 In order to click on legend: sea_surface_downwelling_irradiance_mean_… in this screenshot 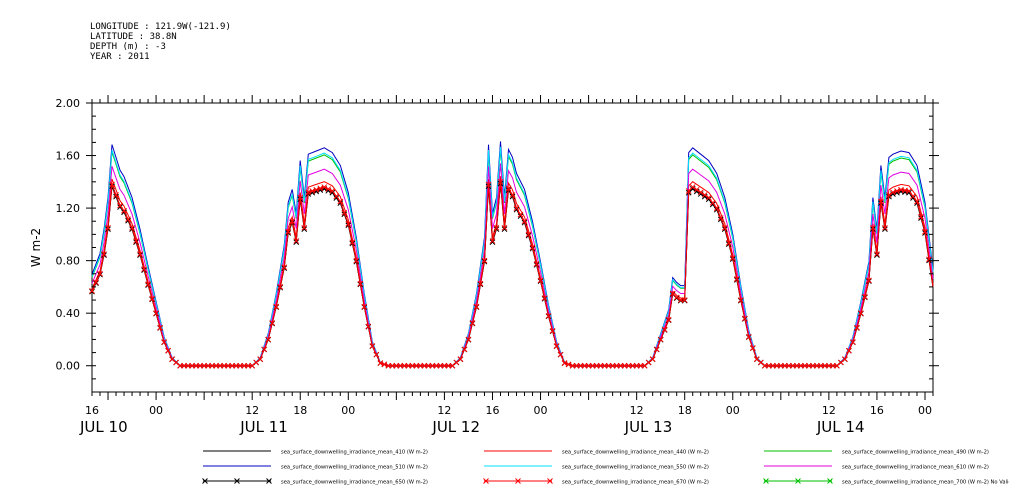, I will do `click(605, 468)`.